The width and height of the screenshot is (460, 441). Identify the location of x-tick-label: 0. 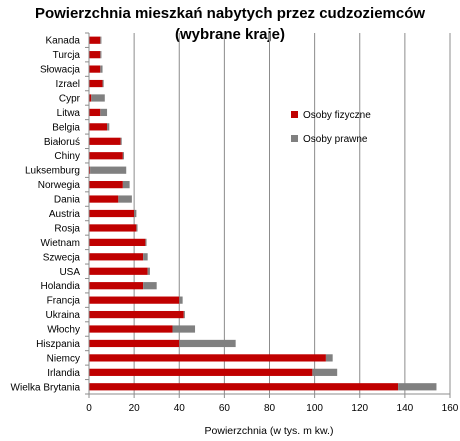
(89, 408).